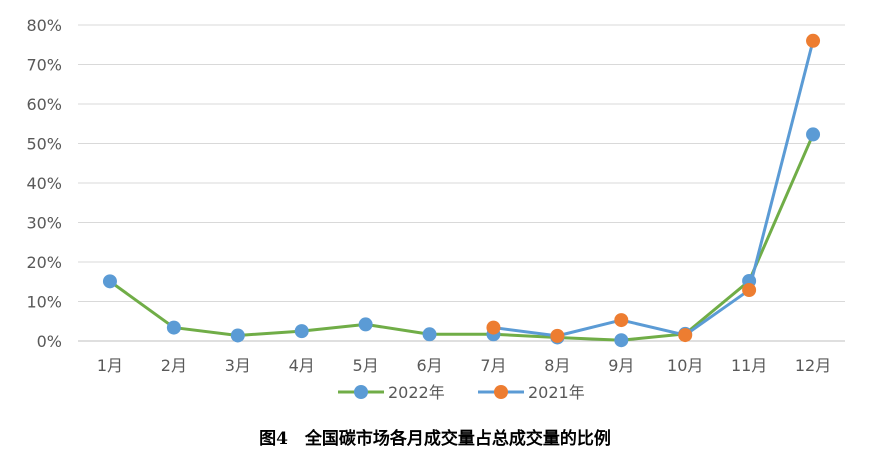 The image size is (870, 460). What do you see at coordinates (749, 365) in the screenshot?
I see `x-tick-label: 11月` at bounding box center [749, 365].